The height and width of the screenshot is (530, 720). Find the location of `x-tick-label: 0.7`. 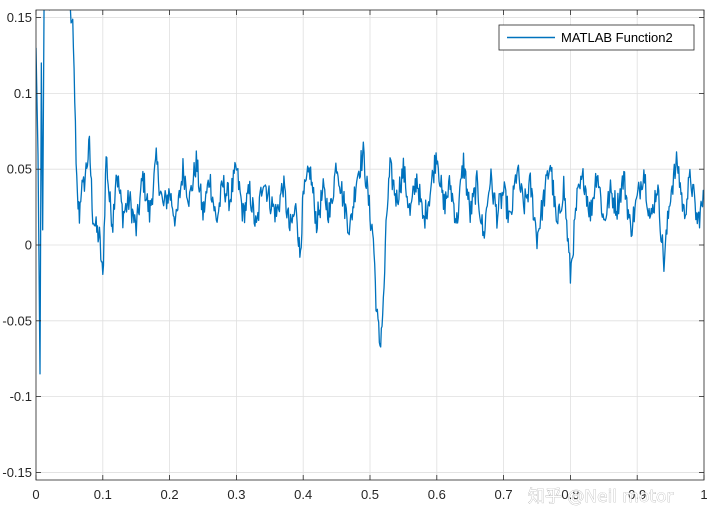

x-tick-label: 0.7 is located at coordinates (504, 494).